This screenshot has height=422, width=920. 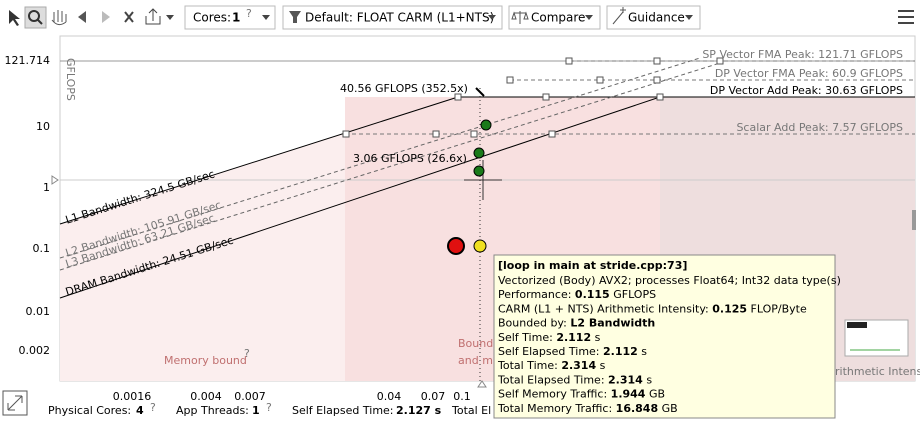 I want to click on pan-tool, so click(x=59, y=18).